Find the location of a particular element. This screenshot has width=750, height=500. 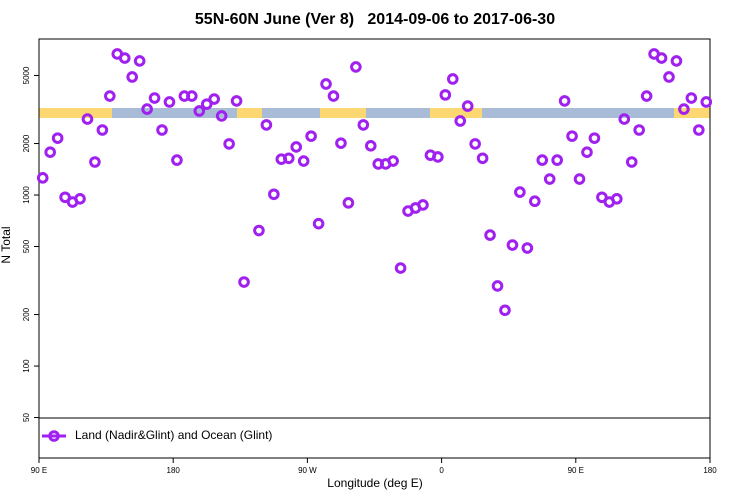

x-tick-label: 90 W is located at coordinates (307, 470).